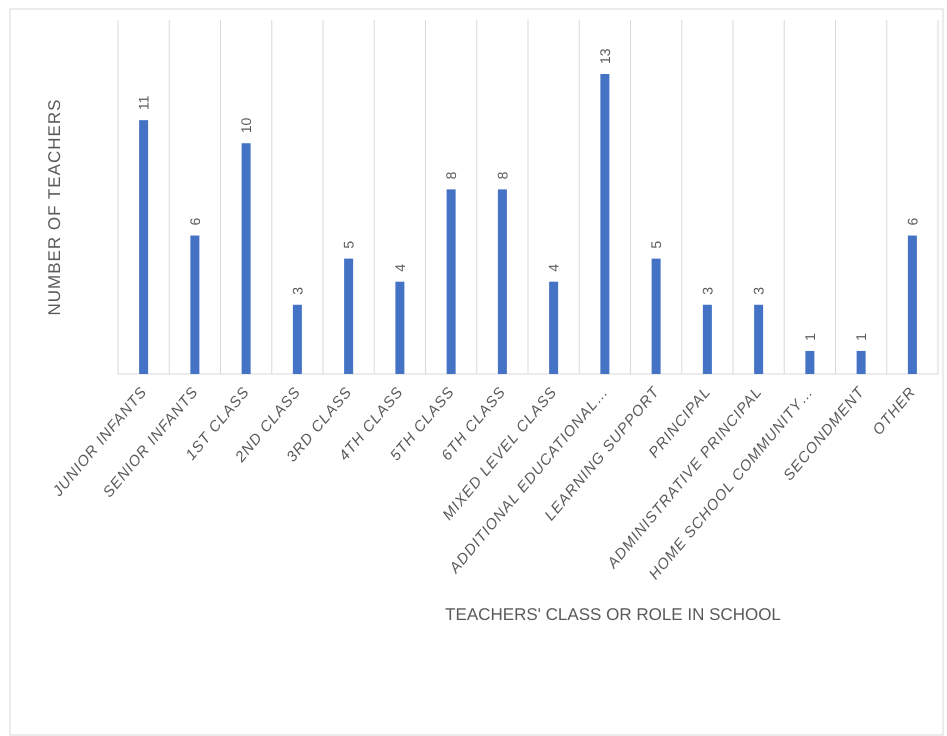  Describe the element at coordinates (144, 102) in the screenshot. I see `data-label: 11` at that location.